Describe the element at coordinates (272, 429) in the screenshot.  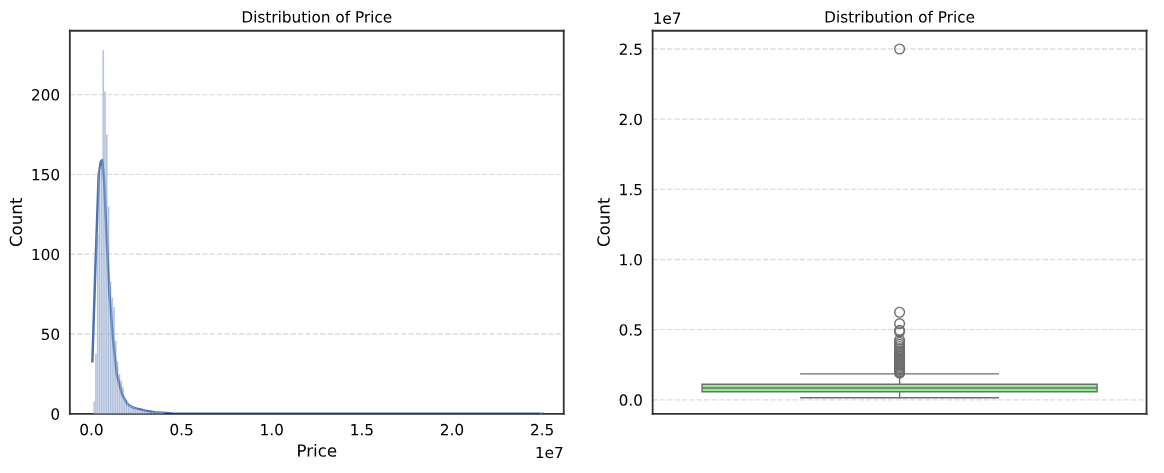
I see `x-tick-label: 1.0` at that location.